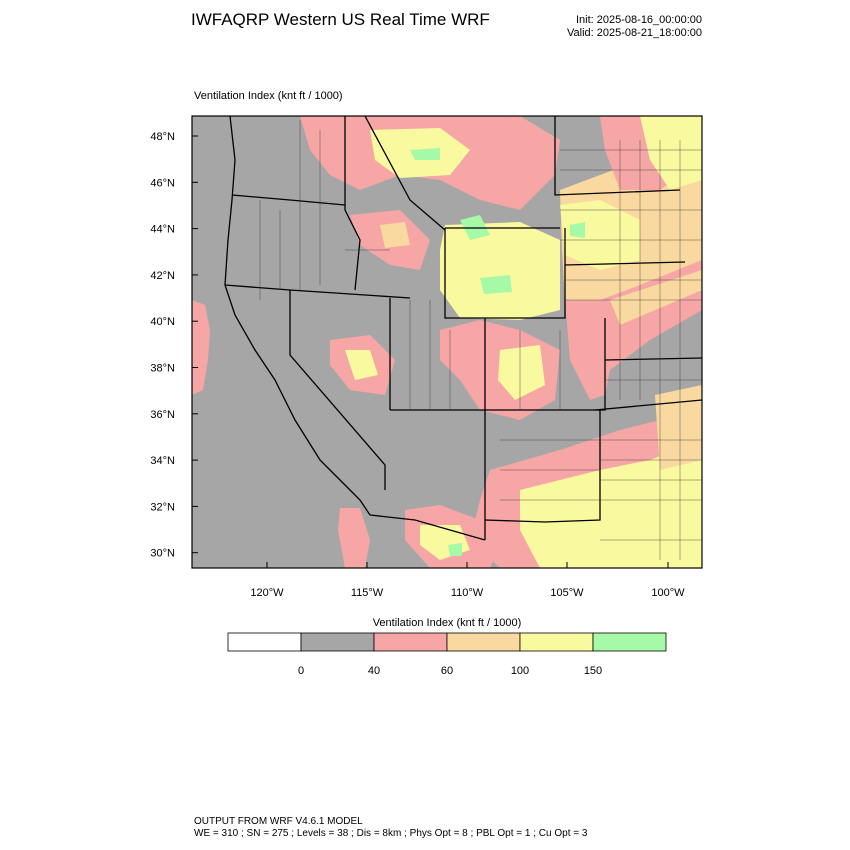 The image size is (850, 850). What do you see at coordinates (162, 276) in the screenshot?
I see `lat-label: 42°N` at bounding box center [162, 276].